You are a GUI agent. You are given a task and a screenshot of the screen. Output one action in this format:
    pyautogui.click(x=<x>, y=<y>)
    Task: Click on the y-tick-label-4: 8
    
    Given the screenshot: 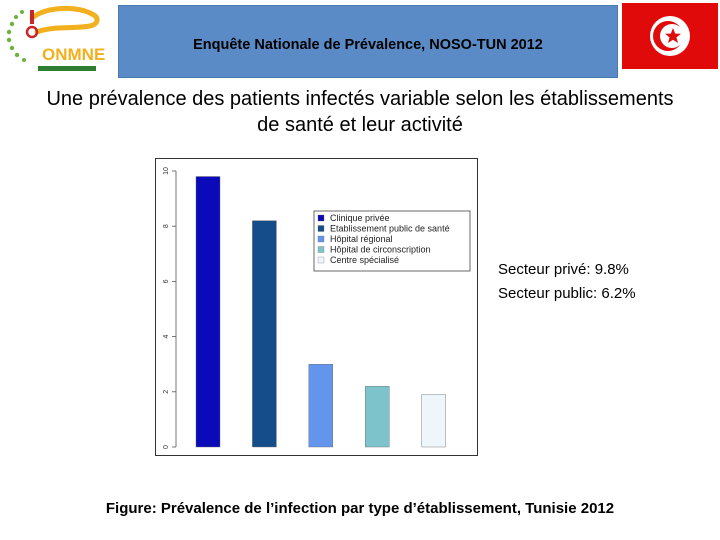 What is the action you would take?
    pyautogui.click(x=166, y=226)
    